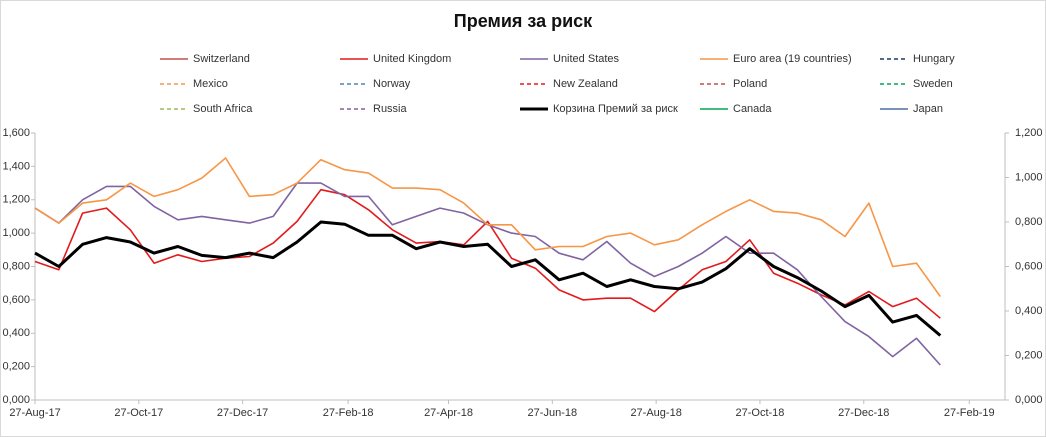  Describe the element at coordinates (16, 233) in the screenshot. I see `y-tick-label: 1,000` at that location.